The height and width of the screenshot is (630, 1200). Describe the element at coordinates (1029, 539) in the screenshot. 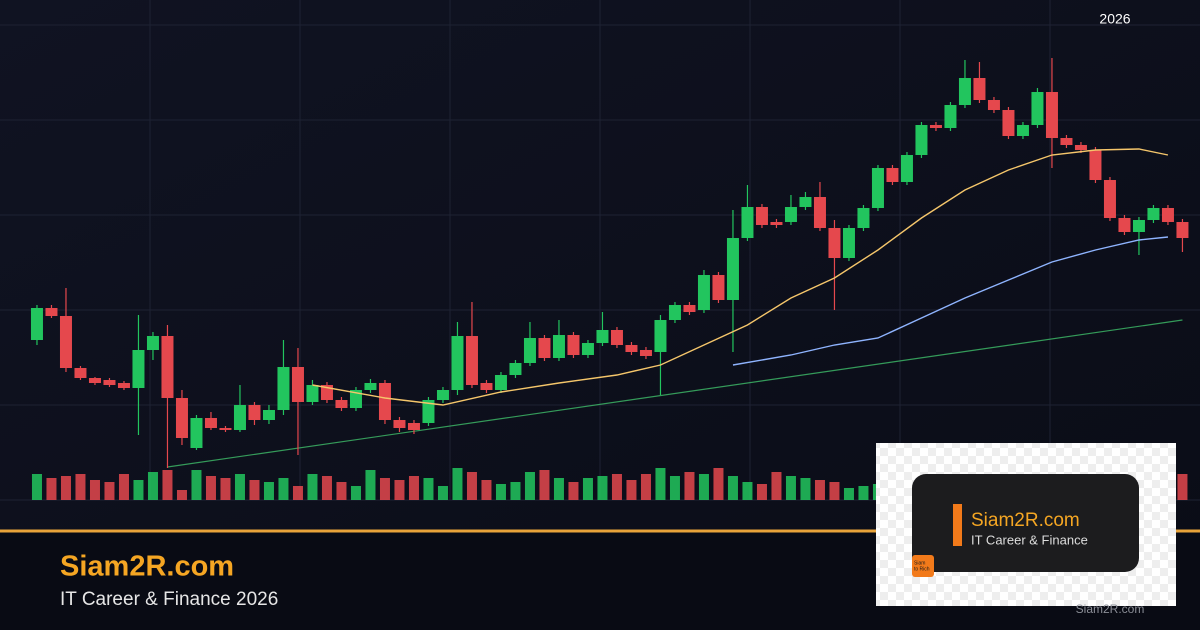

I see `badge-subtitle: IT Career & Finance` at that location.